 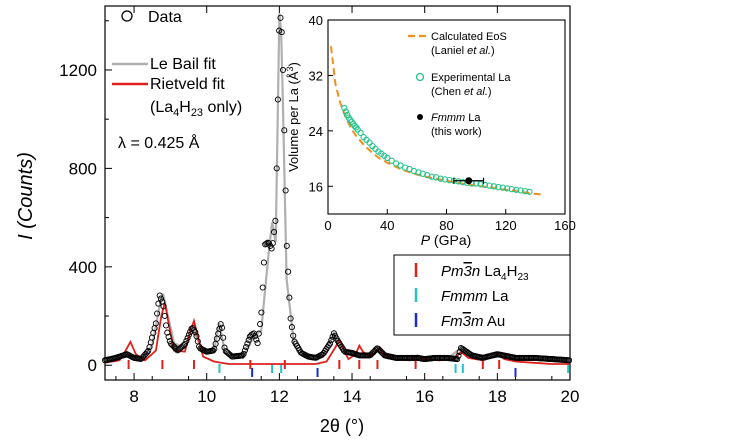 I want to click on rietveld-fit-line, so click(x=337, y=333).